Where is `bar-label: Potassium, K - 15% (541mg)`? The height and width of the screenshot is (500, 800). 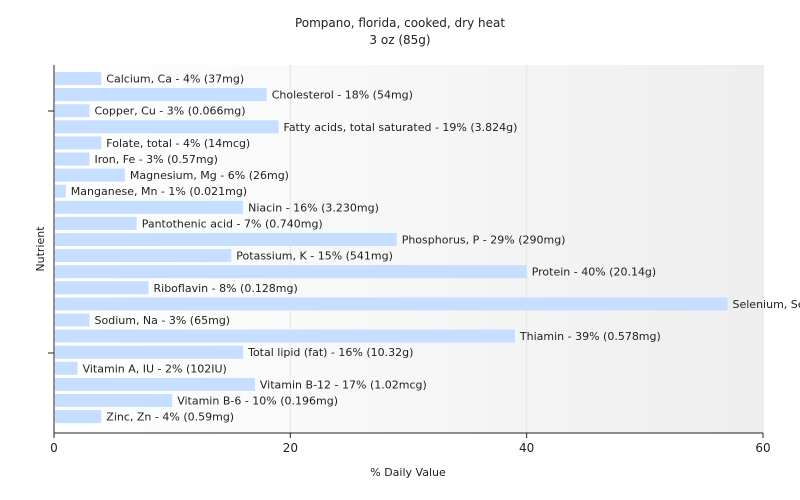 bar-label: Potassium, K - 15% (541mg) is located at coordinates (314, 256).